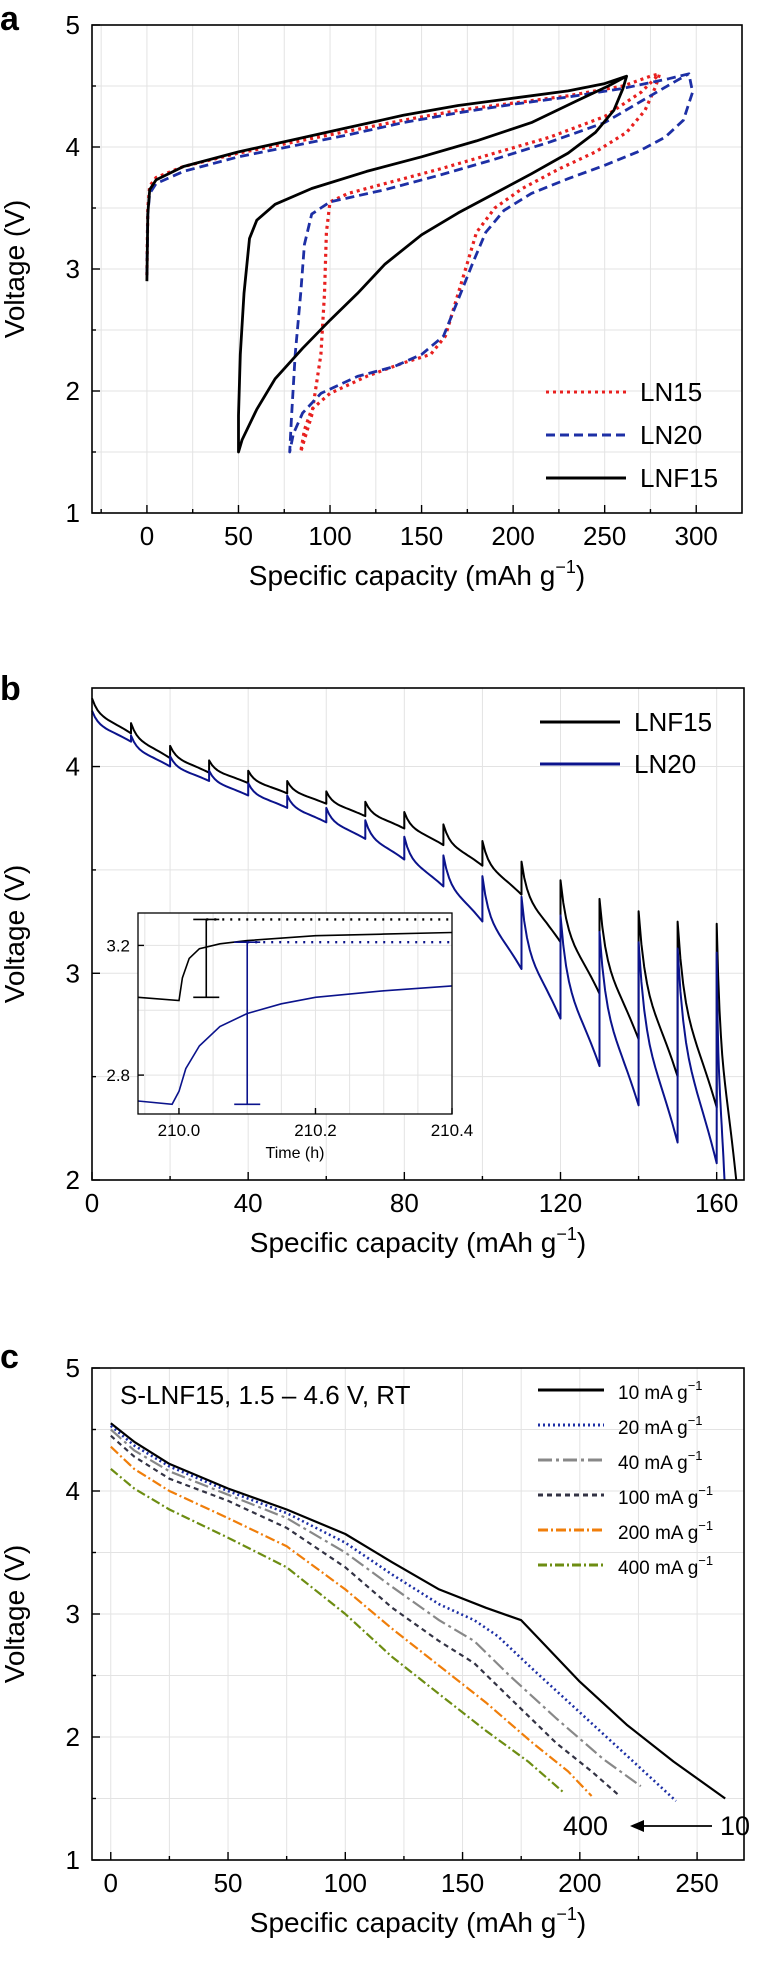 This screenshot has height=1965, width=764. Describe the element at coordinates (10, 689) in the screenshot. I see `panel-b-letter: b` at that location.